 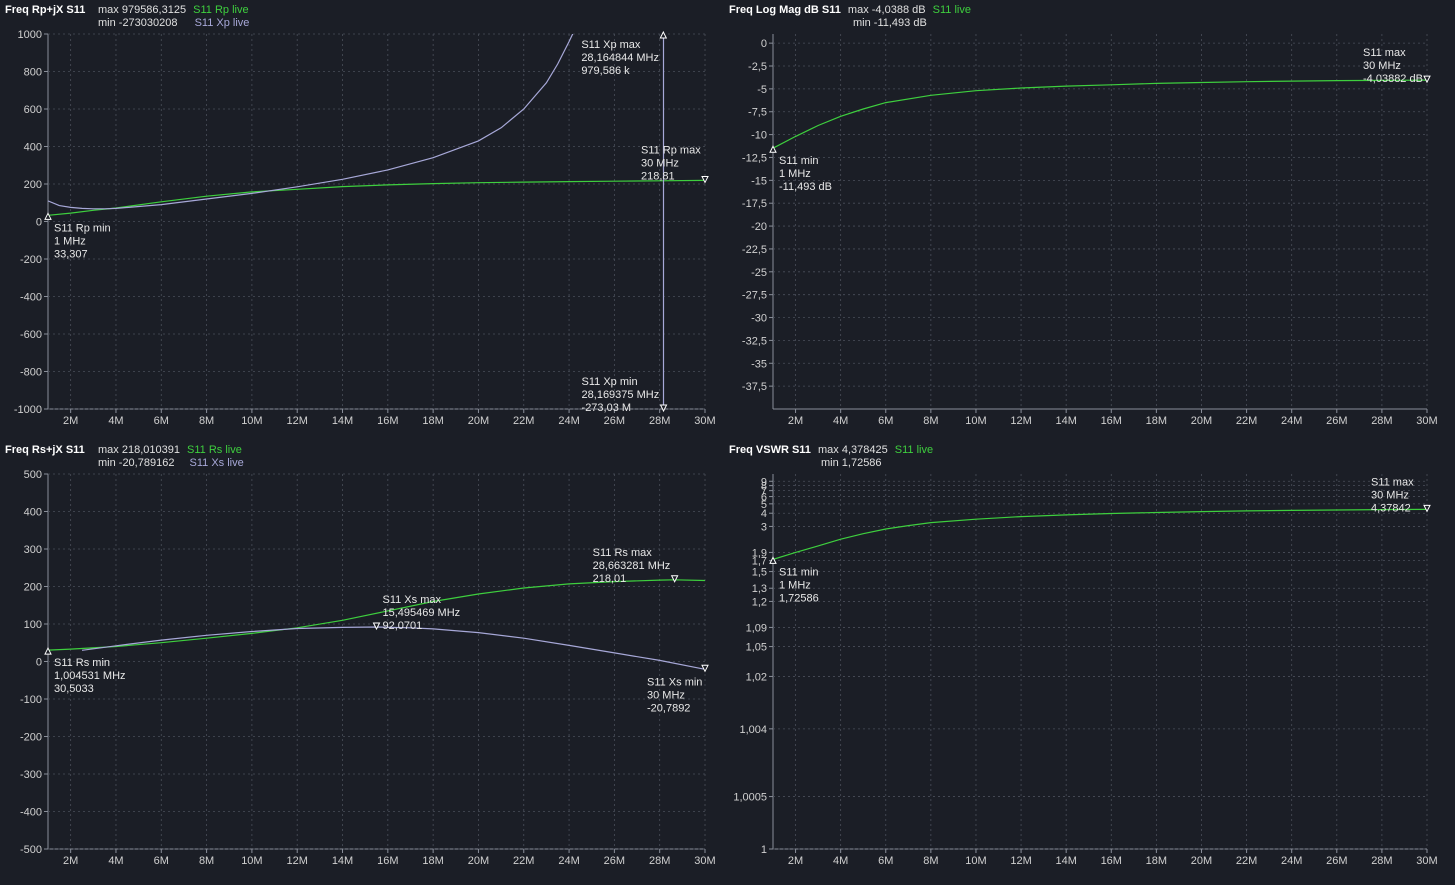 What do you see at coordinates (623, 553) in the screenshot?
I see `marker-label: S11 Rs max` at bounding box center [623, 553].